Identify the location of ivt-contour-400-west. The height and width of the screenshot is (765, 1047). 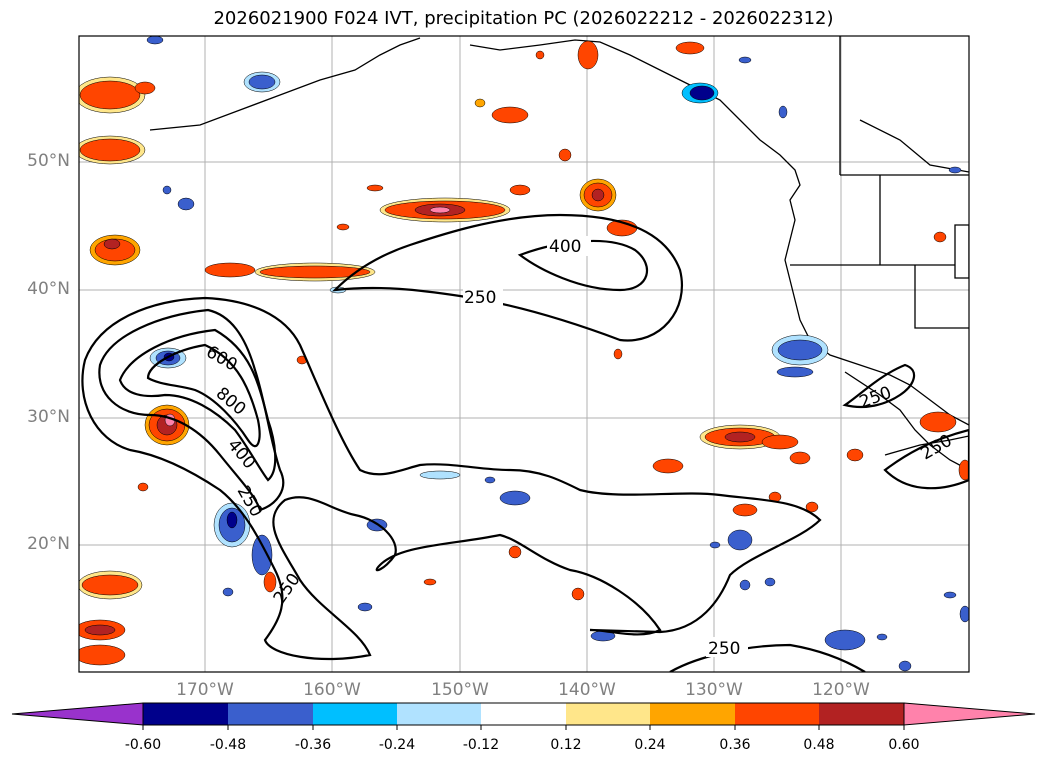
(191, 410).